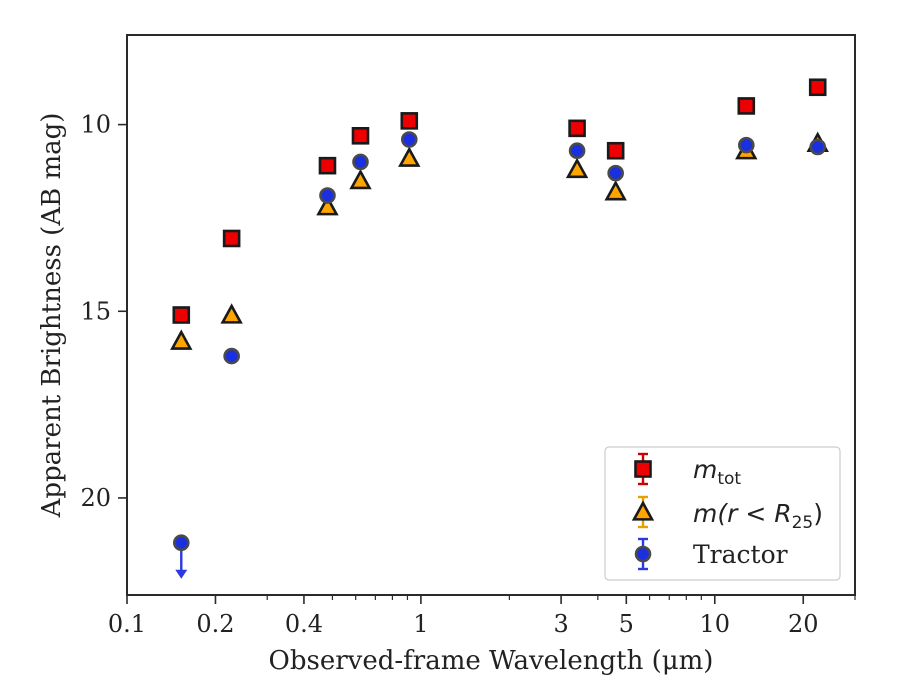 Image resolution: width=900 pixels, height=700 pixels. Describe the element at coordinates (717, 472) in the screenshot. I see `legend-label-mtot: mtot` at that location.